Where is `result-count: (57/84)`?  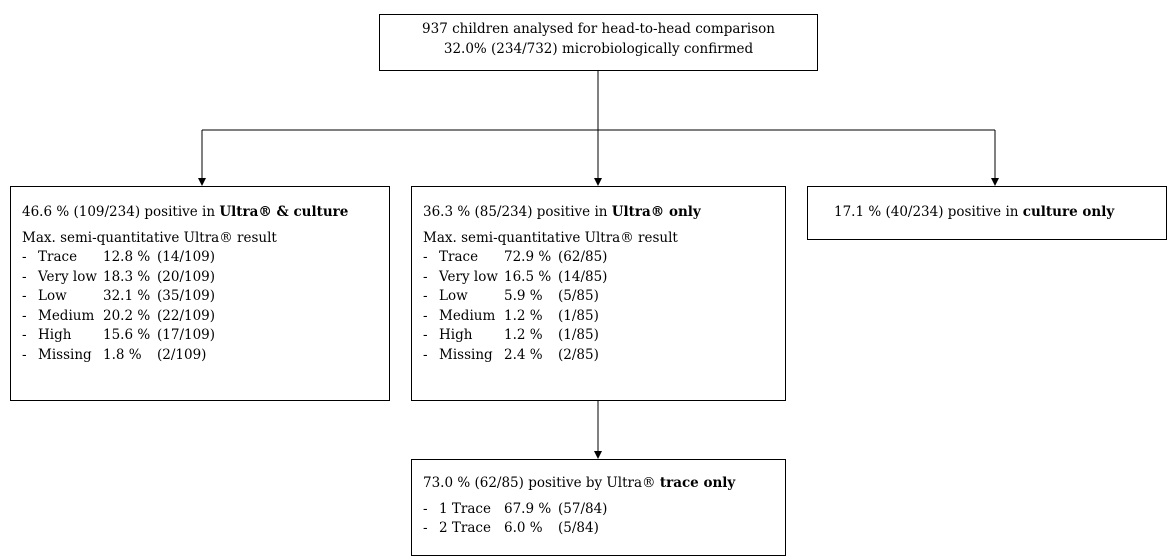 result-count: (57/84) is located at coordinates (583, 508).